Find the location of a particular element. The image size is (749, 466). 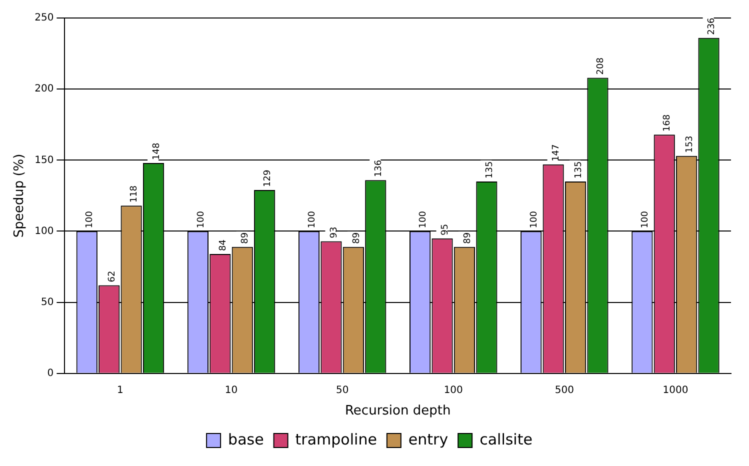

data-label: 147 is located at coordinates (557, 153).